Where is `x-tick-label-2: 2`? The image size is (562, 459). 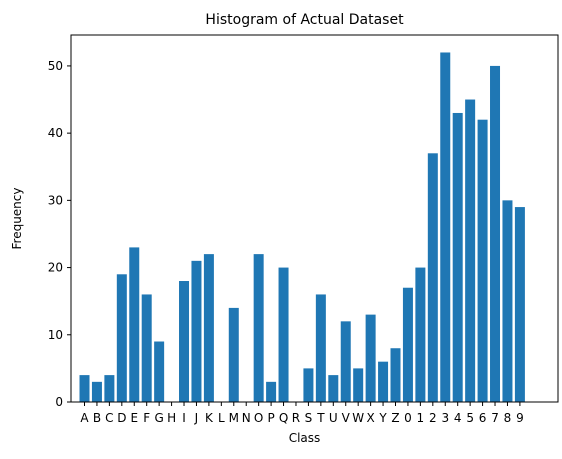
x-tick-label-2: 2 is located at coordinates (433, 418).